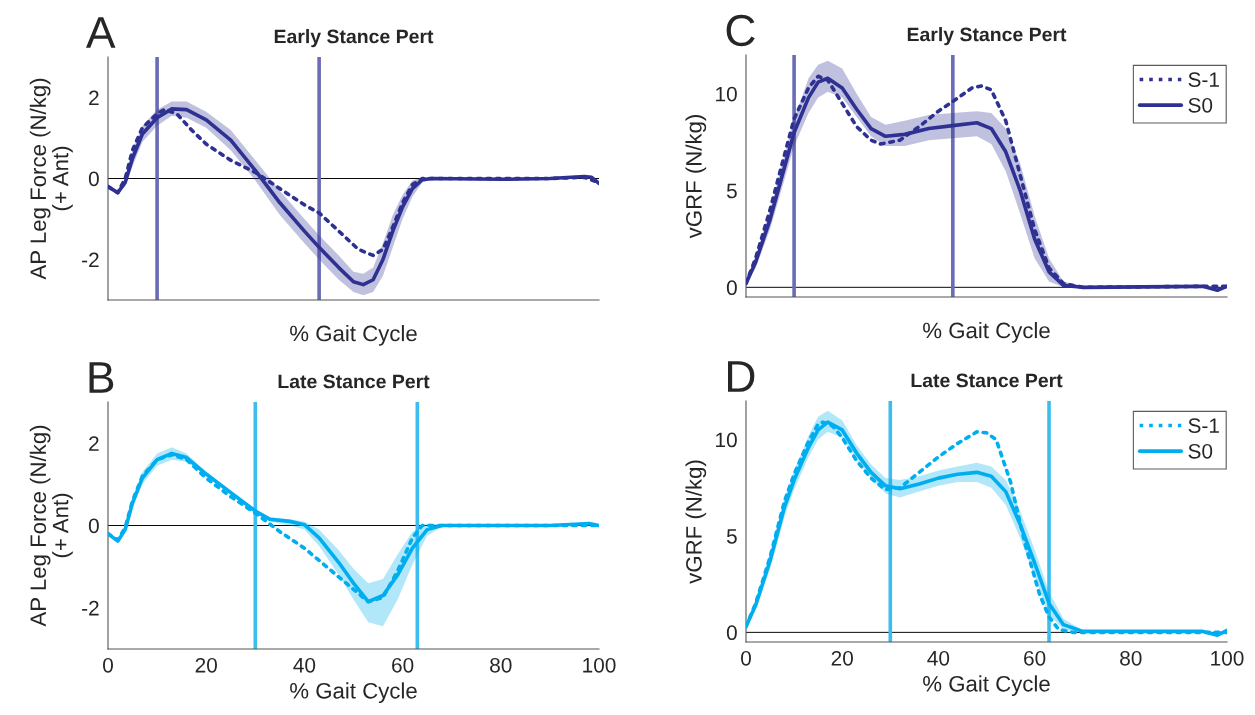  I want to click on text: A, so click(101, 32).